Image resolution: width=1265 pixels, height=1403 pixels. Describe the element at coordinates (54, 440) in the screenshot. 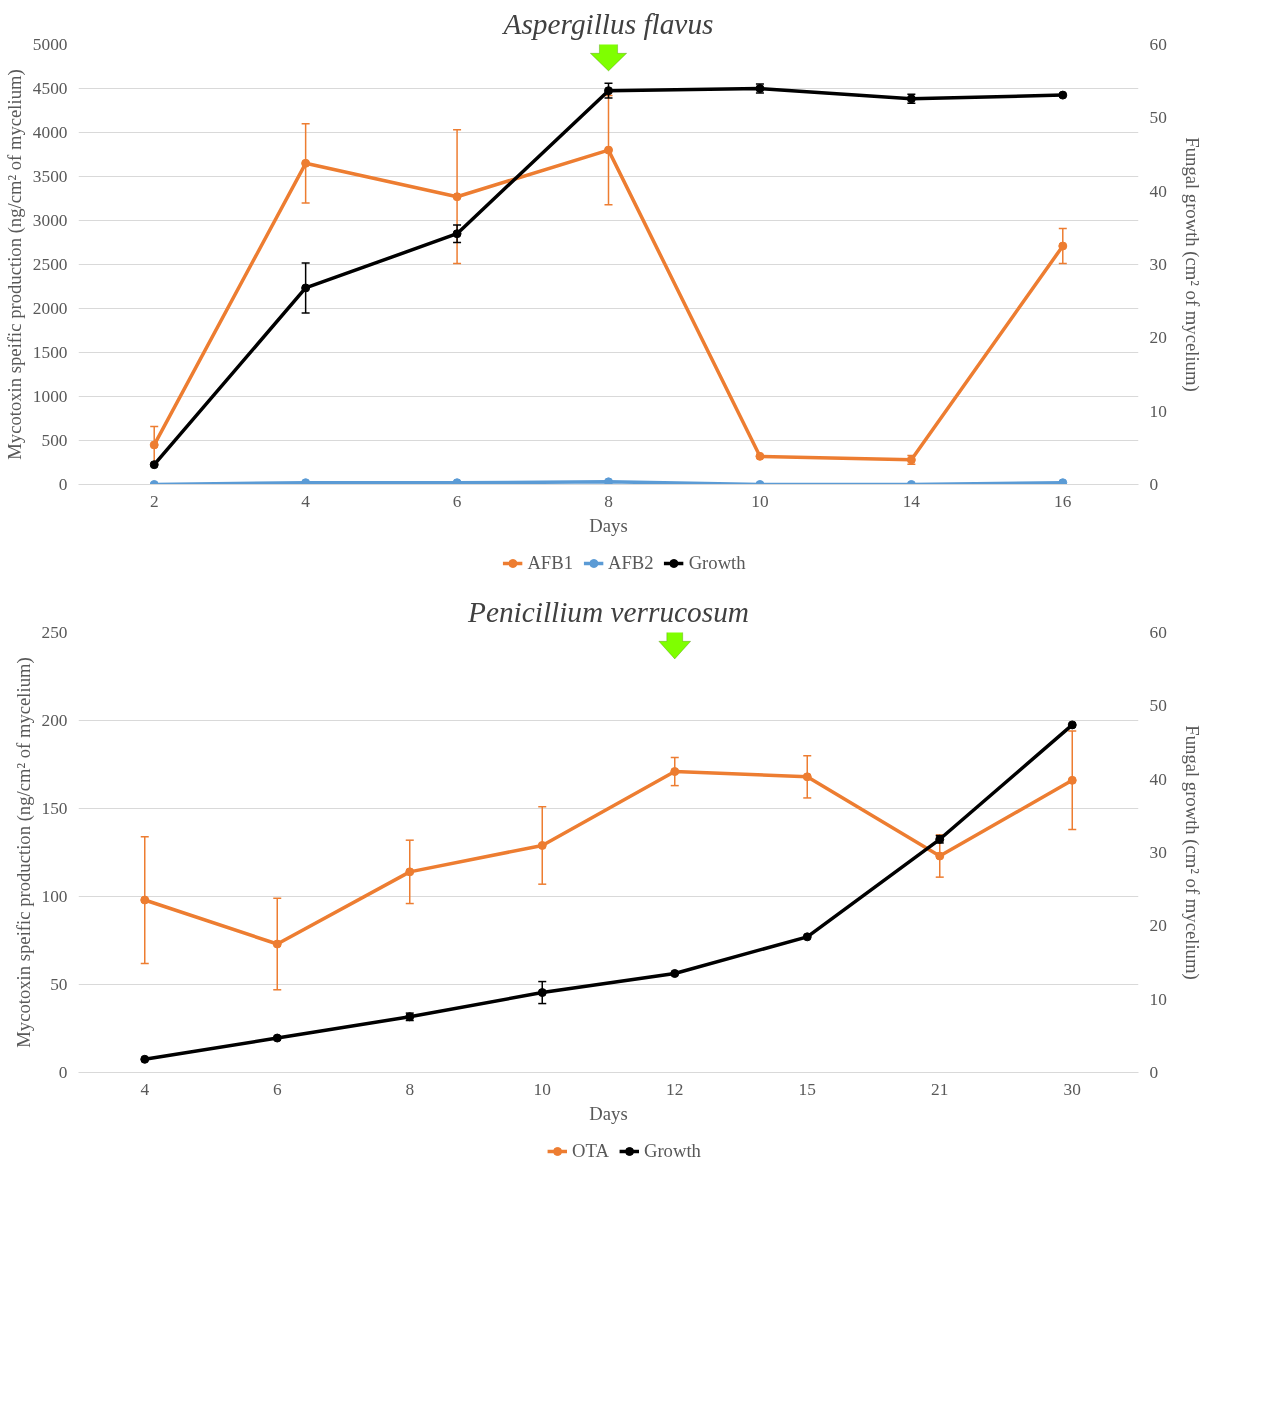

I see `y-tick-label: 500` at that location.